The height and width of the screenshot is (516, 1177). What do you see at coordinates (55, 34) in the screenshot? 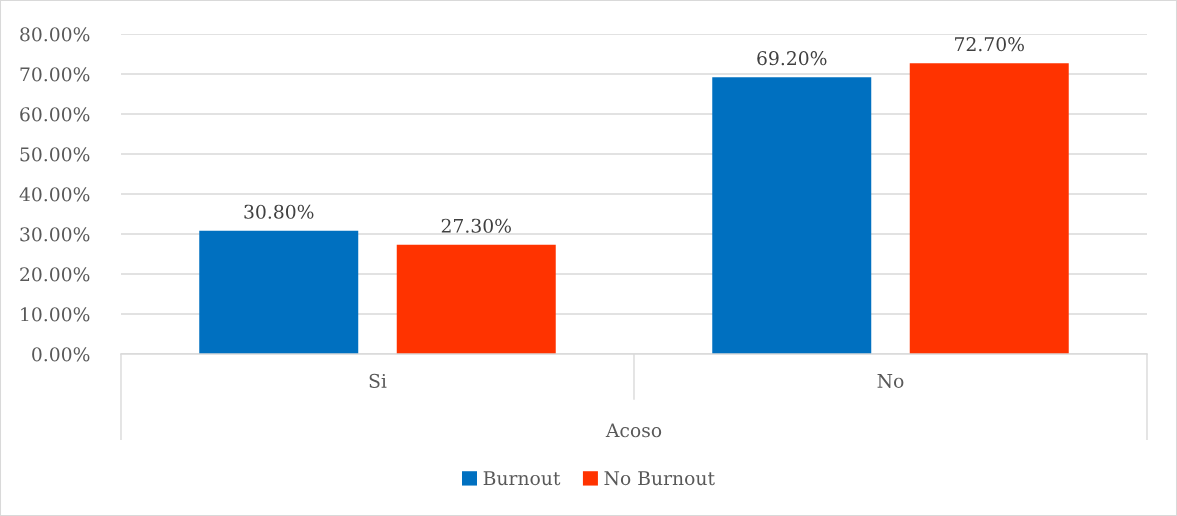
I see `y-tick-label: 80.00%` at bounding box center [55, 34].